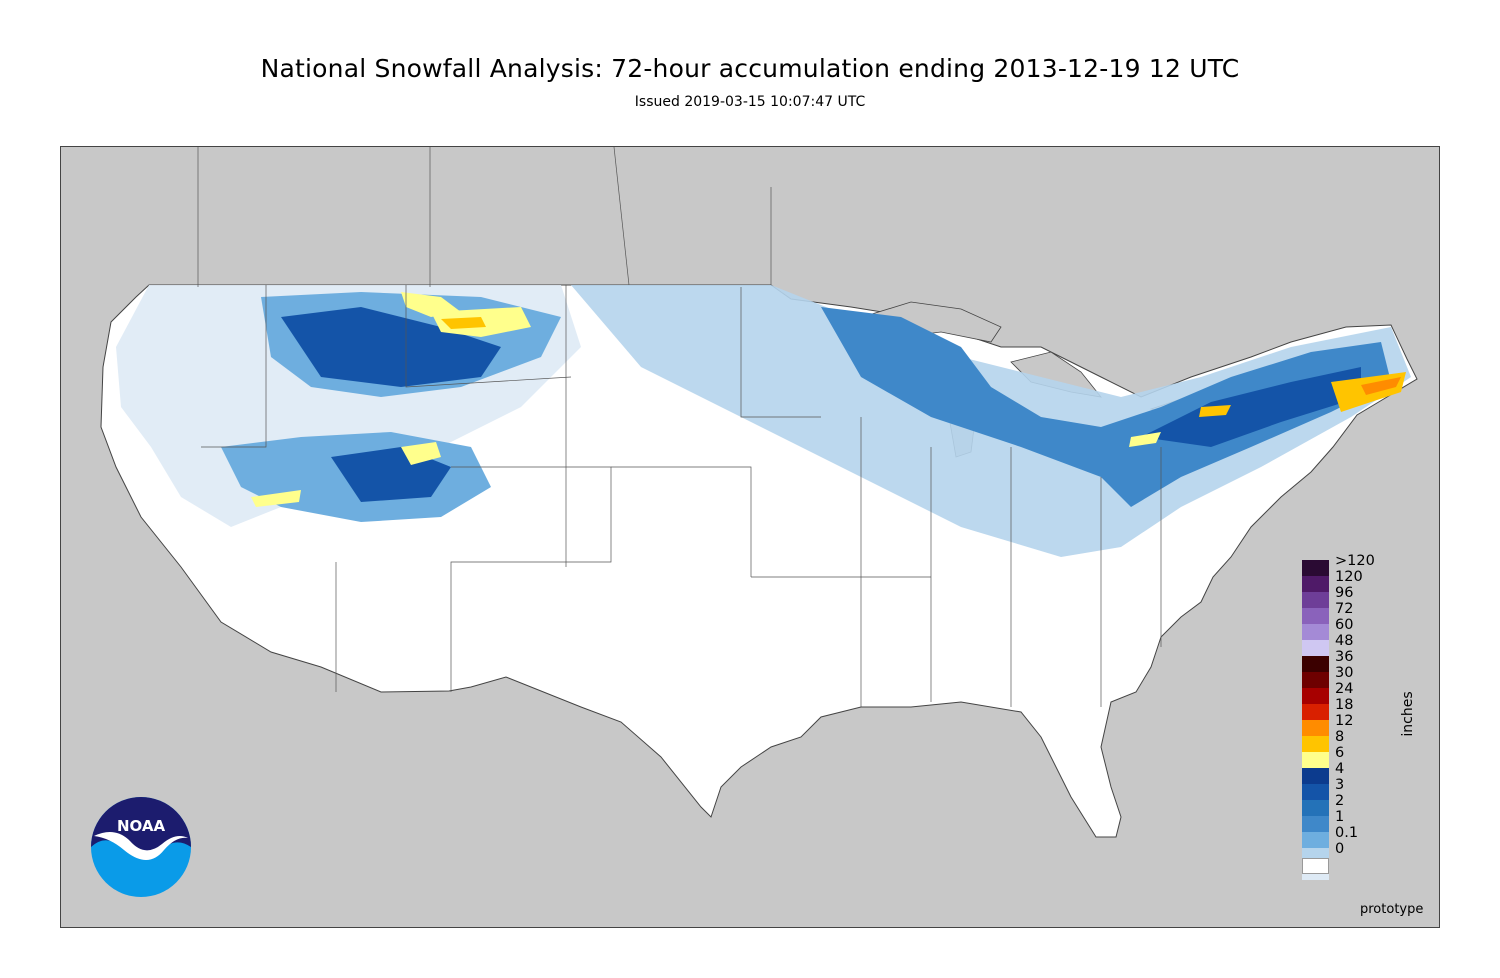 This screenshot has height=978, width=1500. What do you see at coordinates (750, 102) in the screenshot?
I see `issued-timestamp: Issued 2019-03-15 10:07:47 UTC` at bounding box center [750, 102].